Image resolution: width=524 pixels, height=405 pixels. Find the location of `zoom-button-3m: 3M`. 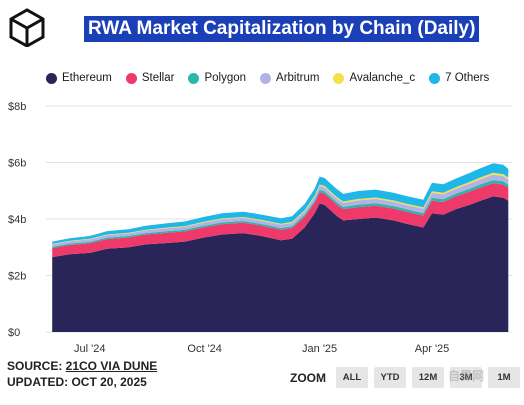

zoom-button-3m: 3M is located at coordinates (466, 377).